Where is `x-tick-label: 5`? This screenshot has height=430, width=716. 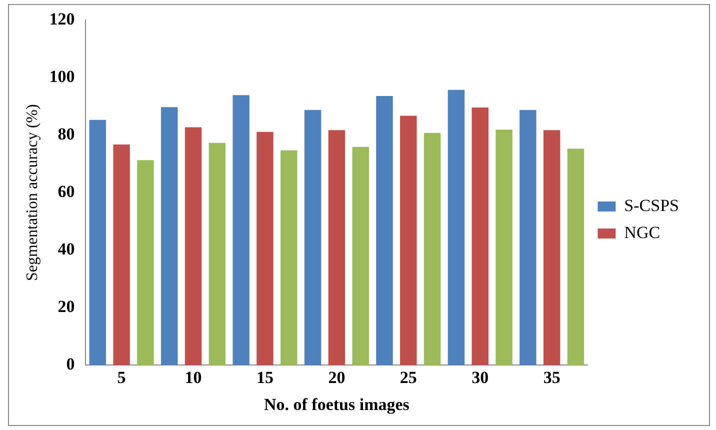
x-tick-label: 5 is located at coordinates (121, 377).